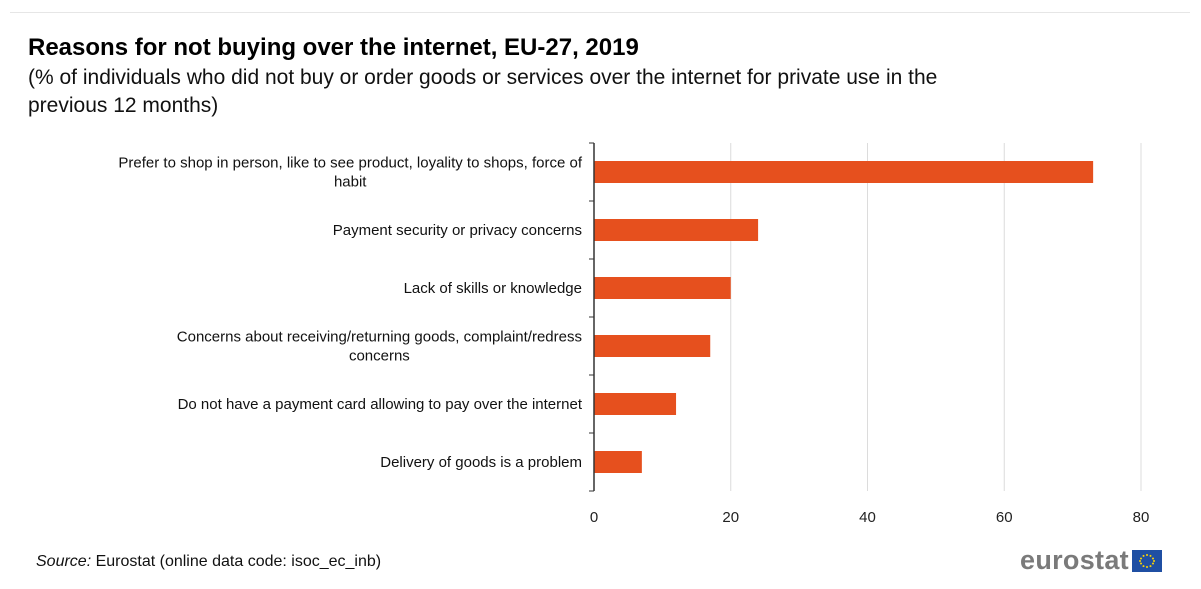  What do you see at coordinates (350, 182) in the screenshot?
I see `category-label: habit` at bounding box center [350, 182].